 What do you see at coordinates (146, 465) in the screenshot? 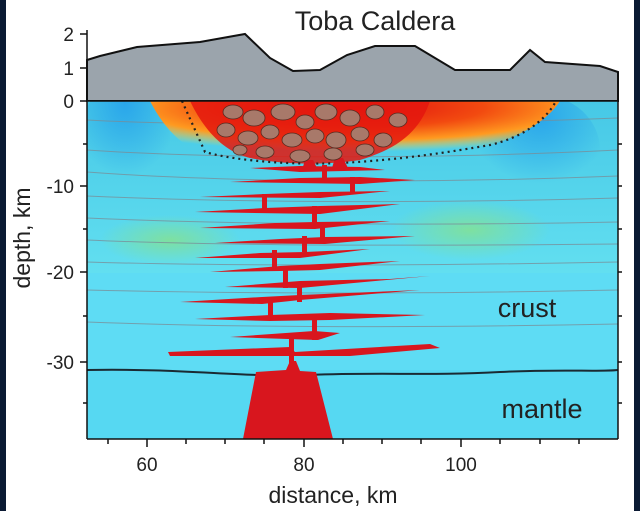
I see `x-tick-60: 60` at bounding box center [146, 465].